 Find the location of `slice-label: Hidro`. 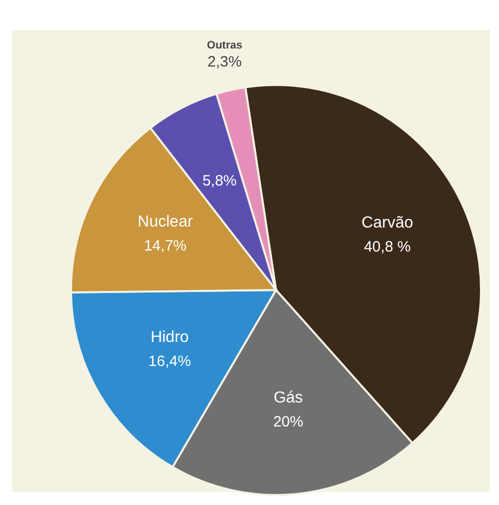

slice-label: Hidro is located at coordinates (169, 337).